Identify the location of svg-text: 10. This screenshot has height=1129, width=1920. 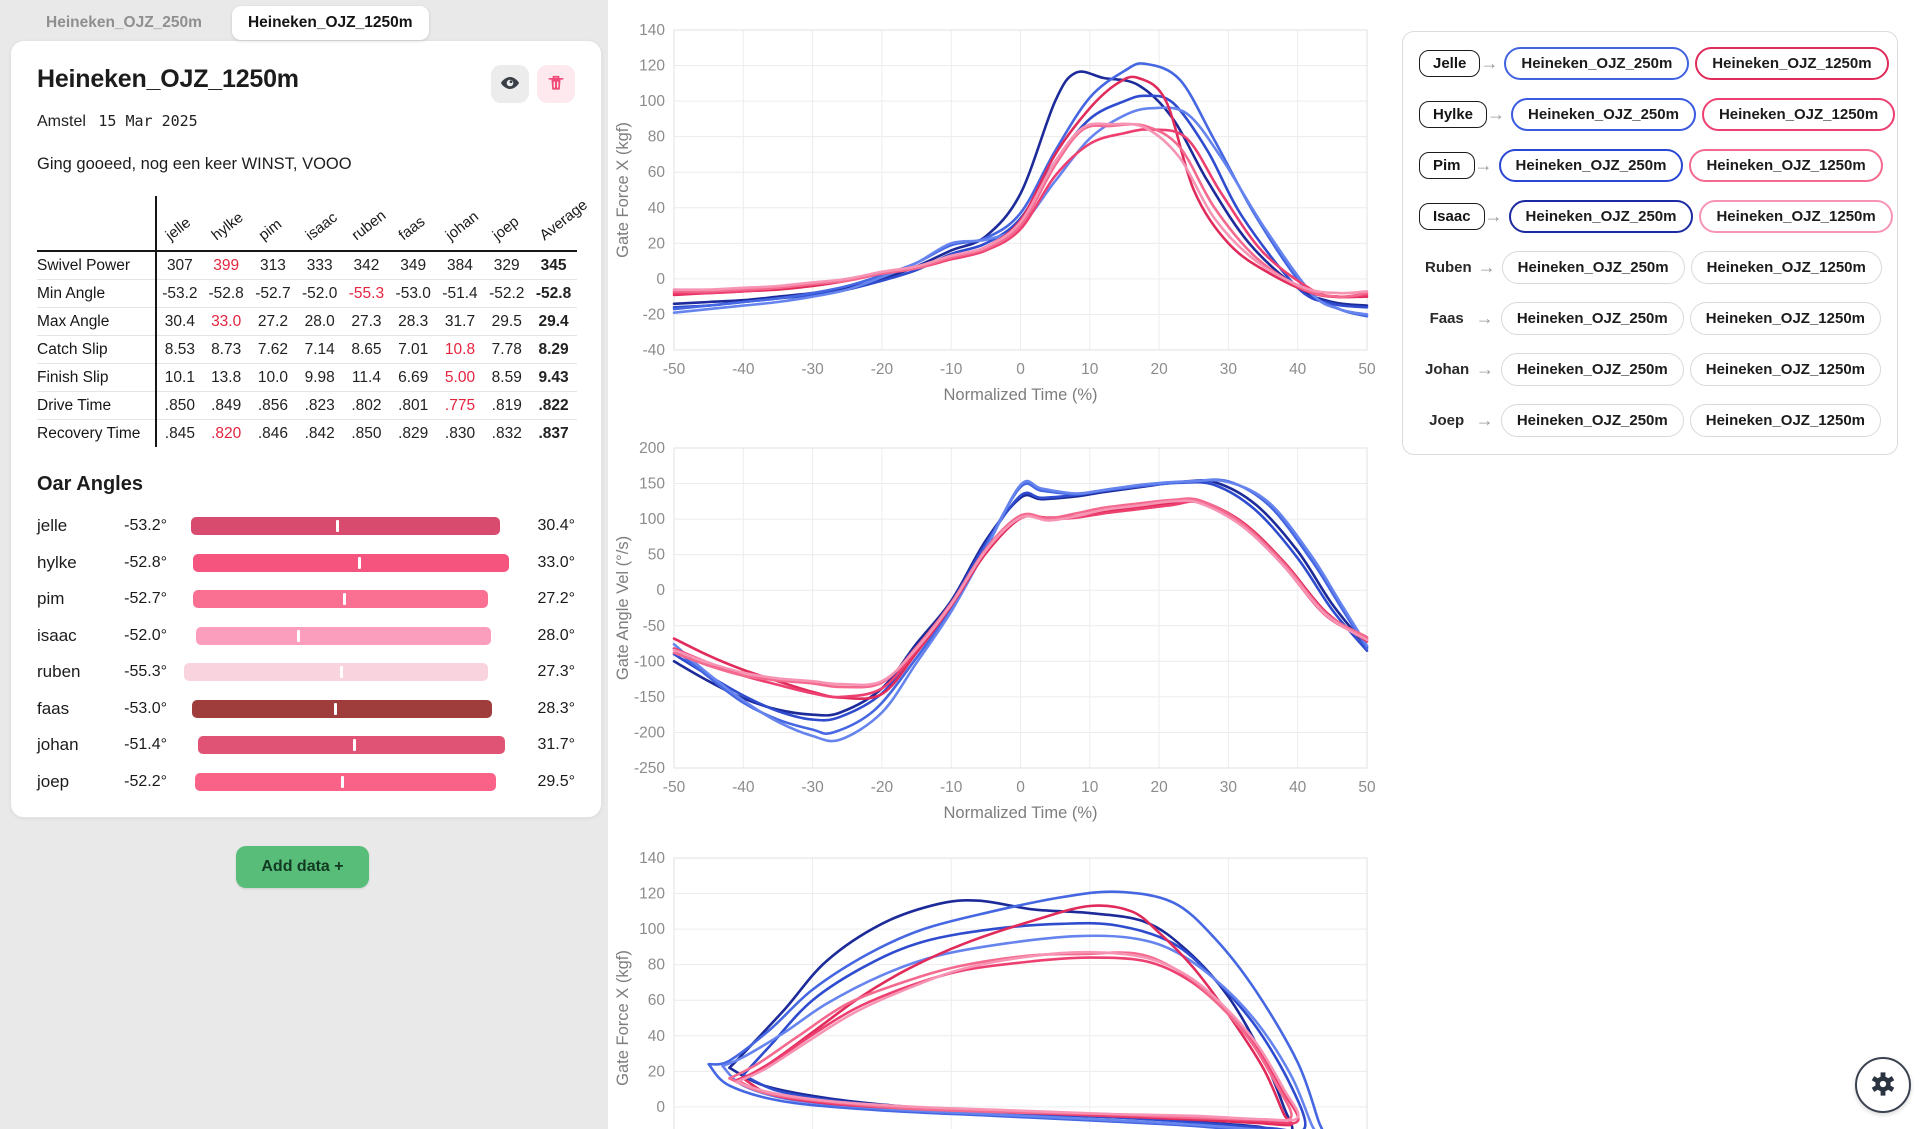
(1090, 787).